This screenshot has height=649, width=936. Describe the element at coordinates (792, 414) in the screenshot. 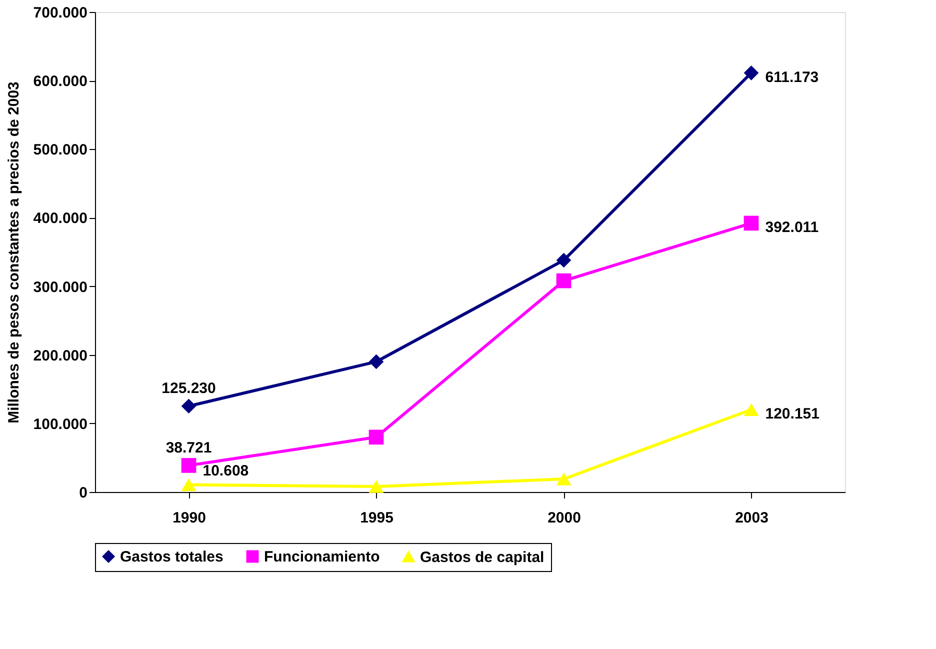

I see `data-label: 120.151` at that location.